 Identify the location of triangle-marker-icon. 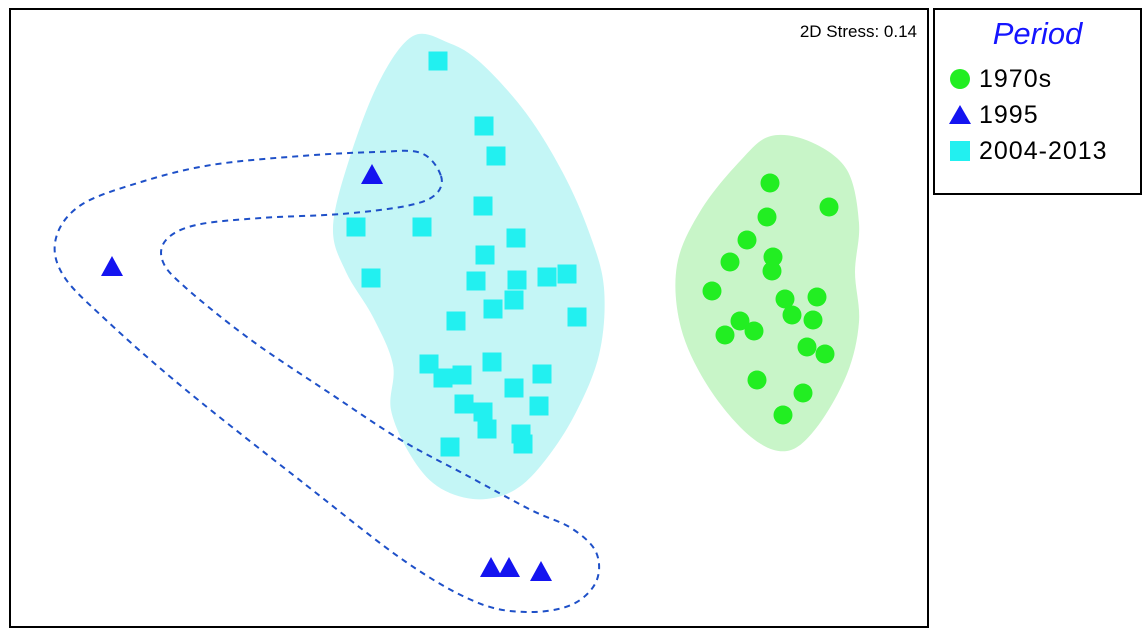
(960, 115).